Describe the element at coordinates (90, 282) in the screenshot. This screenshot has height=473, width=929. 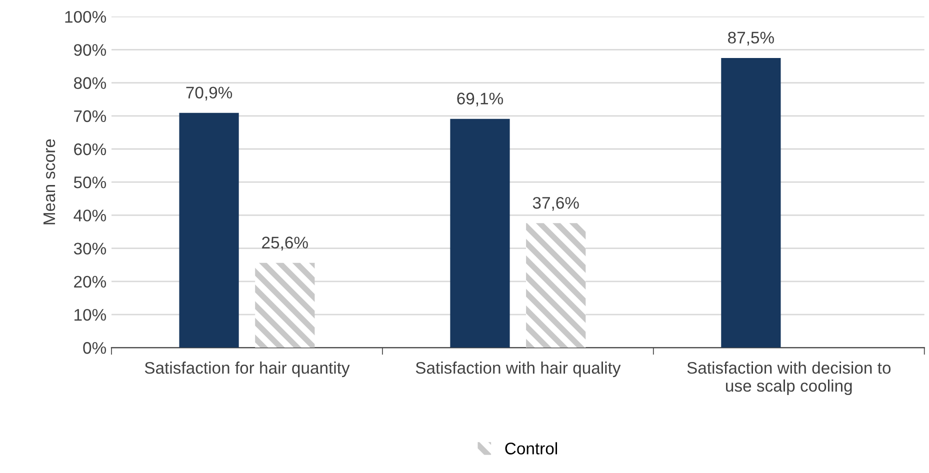
I see `y-tick-label: 20%` at that location.